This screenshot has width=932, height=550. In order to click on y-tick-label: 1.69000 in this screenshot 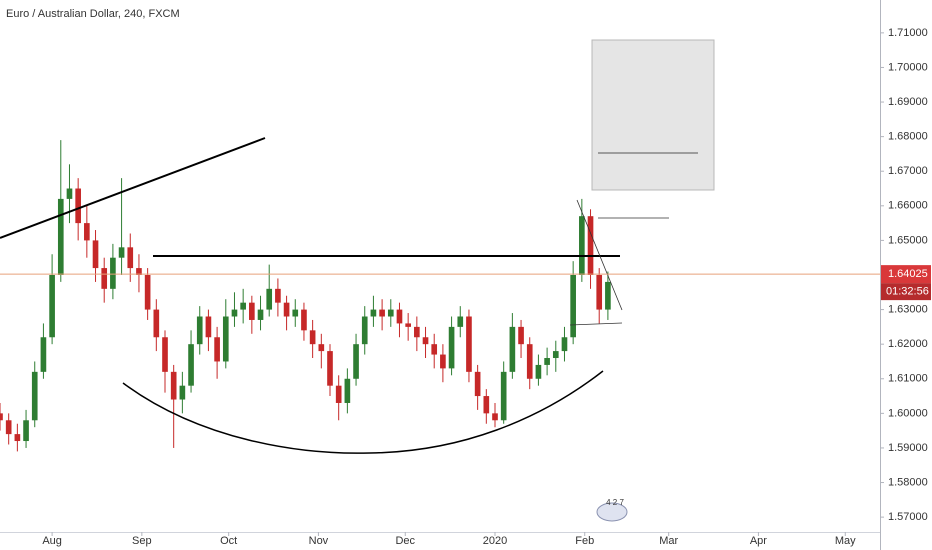, I will do `click(908, 102)`.